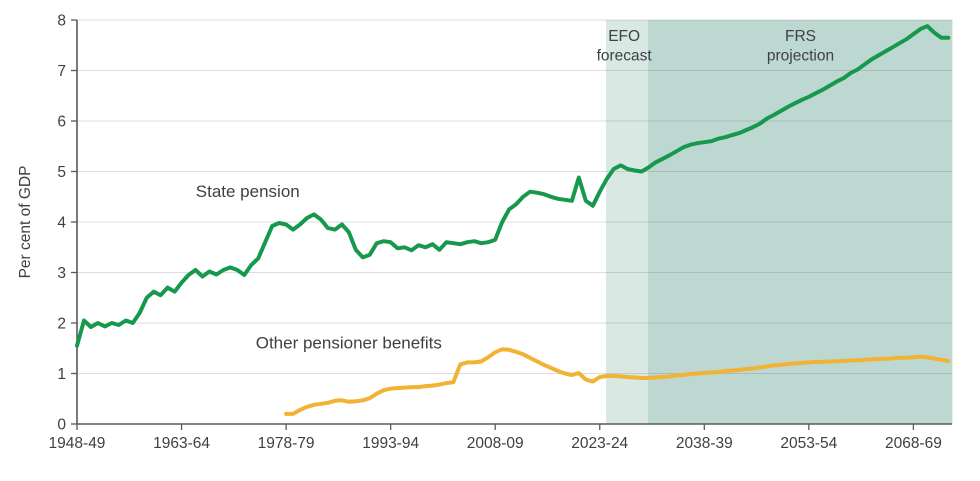  What do you see at coordinates (77, 443) in the screenshot?
I see `x-tick-label: 1948-49` at bounding box center [77, 443].